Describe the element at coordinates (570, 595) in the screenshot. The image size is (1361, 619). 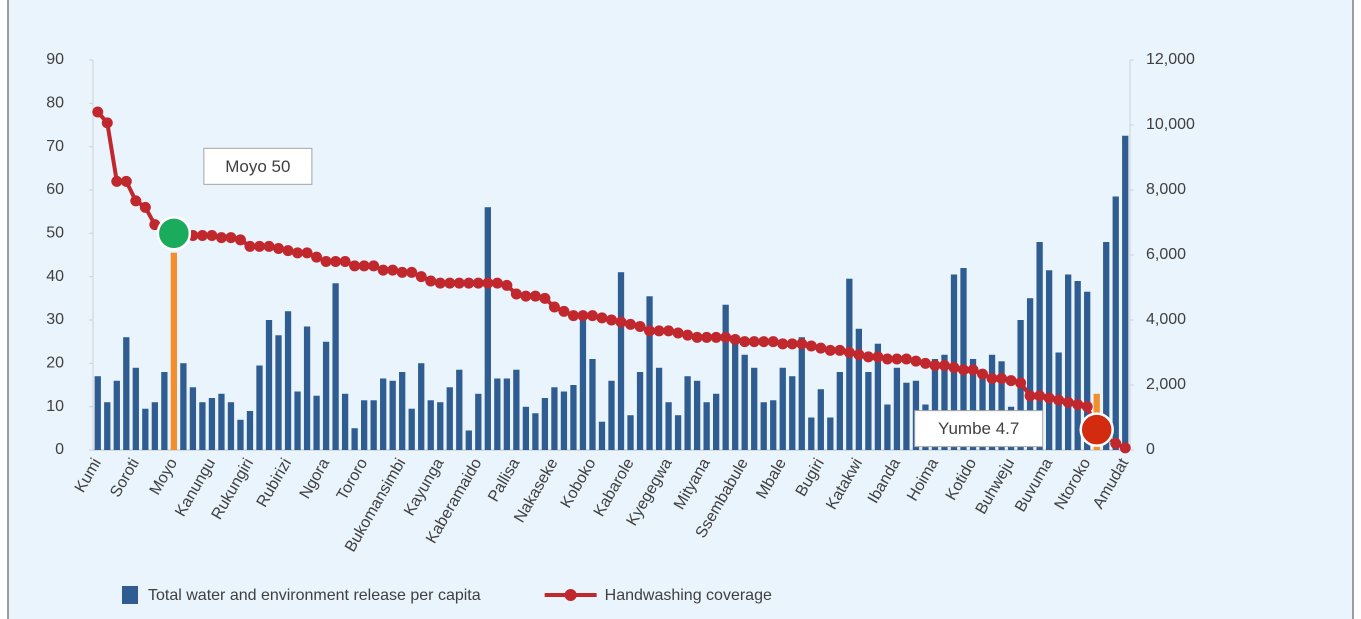
I see `legend-marker` at that location.